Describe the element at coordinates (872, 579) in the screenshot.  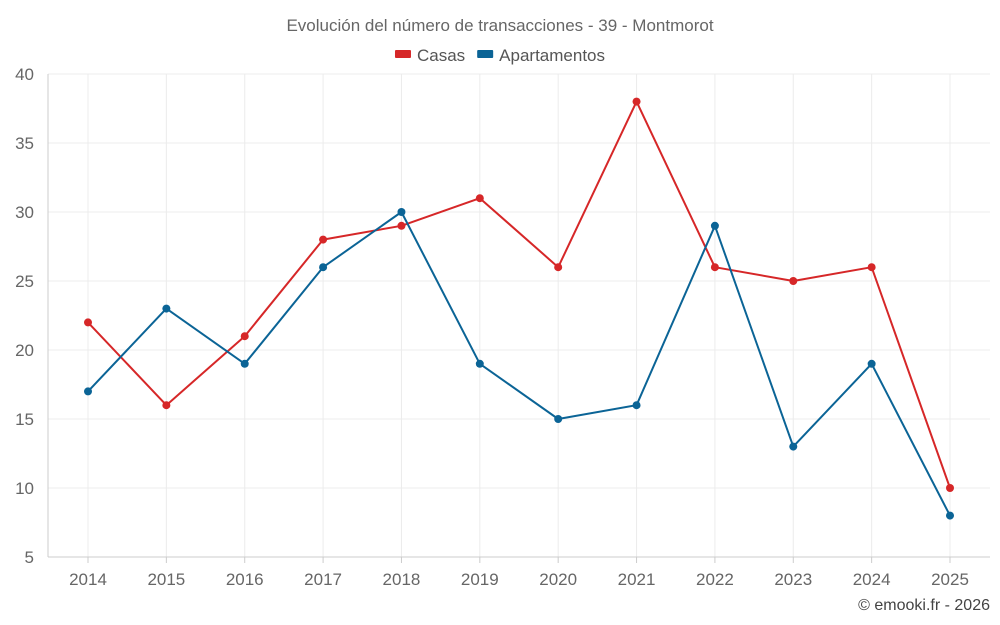
I see `x-tick-label: 2024` at that location.